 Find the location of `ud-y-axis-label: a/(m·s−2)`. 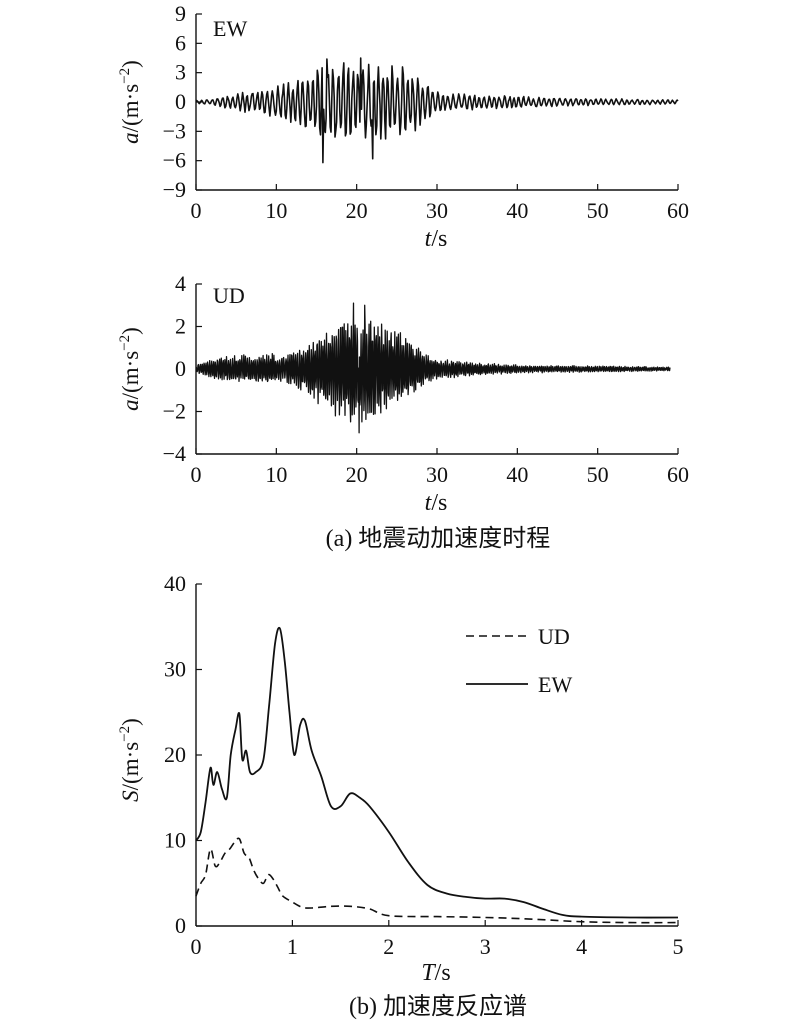

ud-y-axis-label: a/(m·s−2) is located at coordinates (130, 369).